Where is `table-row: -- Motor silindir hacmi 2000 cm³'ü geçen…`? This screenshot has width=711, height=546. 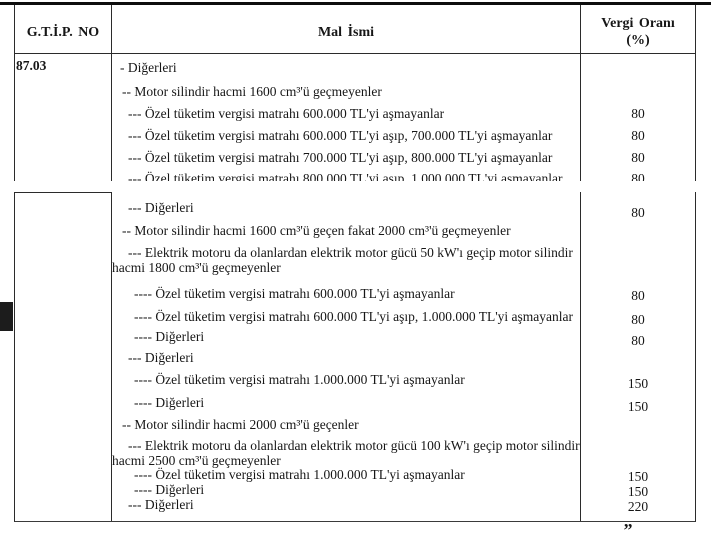
table-row: -- Motor silindir hacmi 2000 cm³'ü geçen… is located at coordinates (240, 424).